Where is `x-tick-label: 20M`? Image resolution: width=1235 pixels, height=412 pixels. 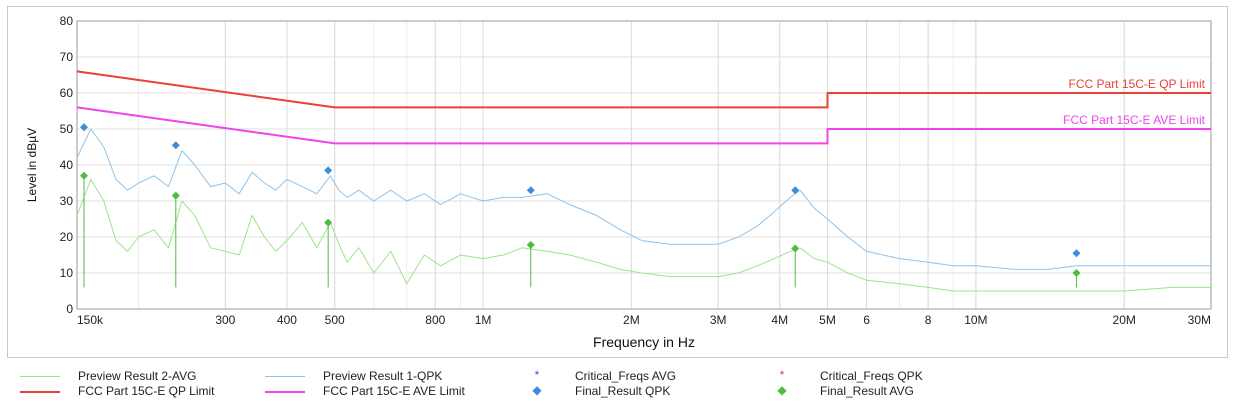 x-tick-label: 20M is located at coordinates (1124, 320).